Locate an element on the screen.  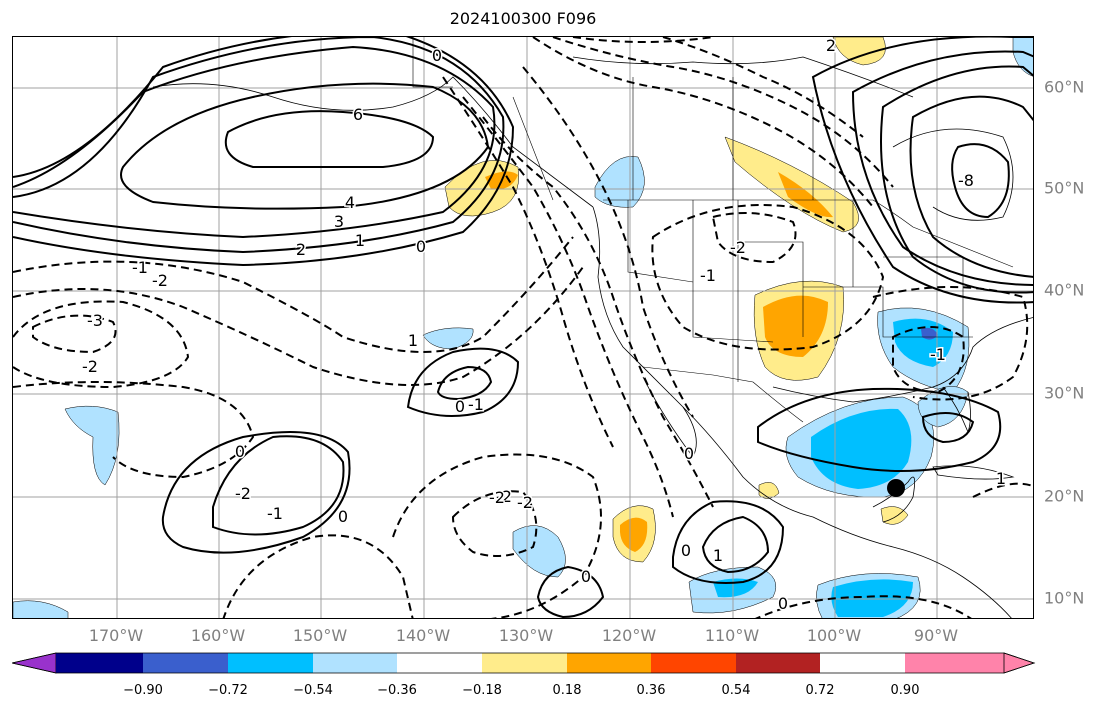
colorbar is located at coordinates (523, 665).